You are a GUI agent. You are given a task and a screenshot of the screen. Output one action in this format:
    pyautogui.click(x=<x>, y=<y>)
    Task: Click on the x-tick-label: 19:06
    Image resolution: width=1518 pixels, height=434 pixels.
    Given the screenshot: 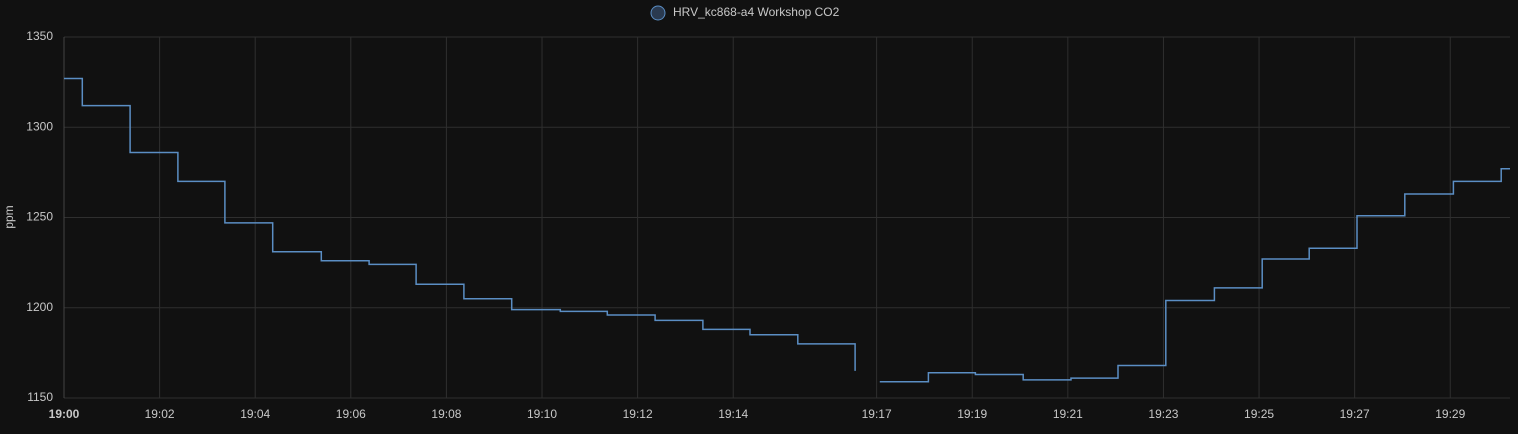 What is the action you would take?
    pyautogui.click(x=351, y=414)
    